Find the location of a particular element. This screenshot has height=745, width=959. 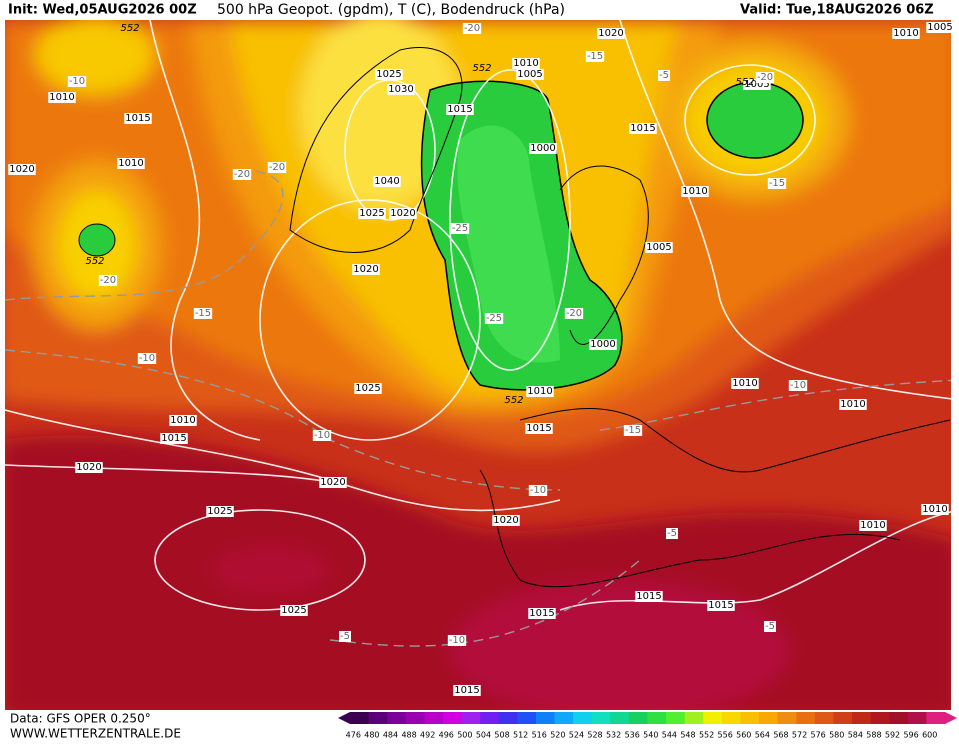

colorbar-label: 552 is located at coordinates (706, 735).